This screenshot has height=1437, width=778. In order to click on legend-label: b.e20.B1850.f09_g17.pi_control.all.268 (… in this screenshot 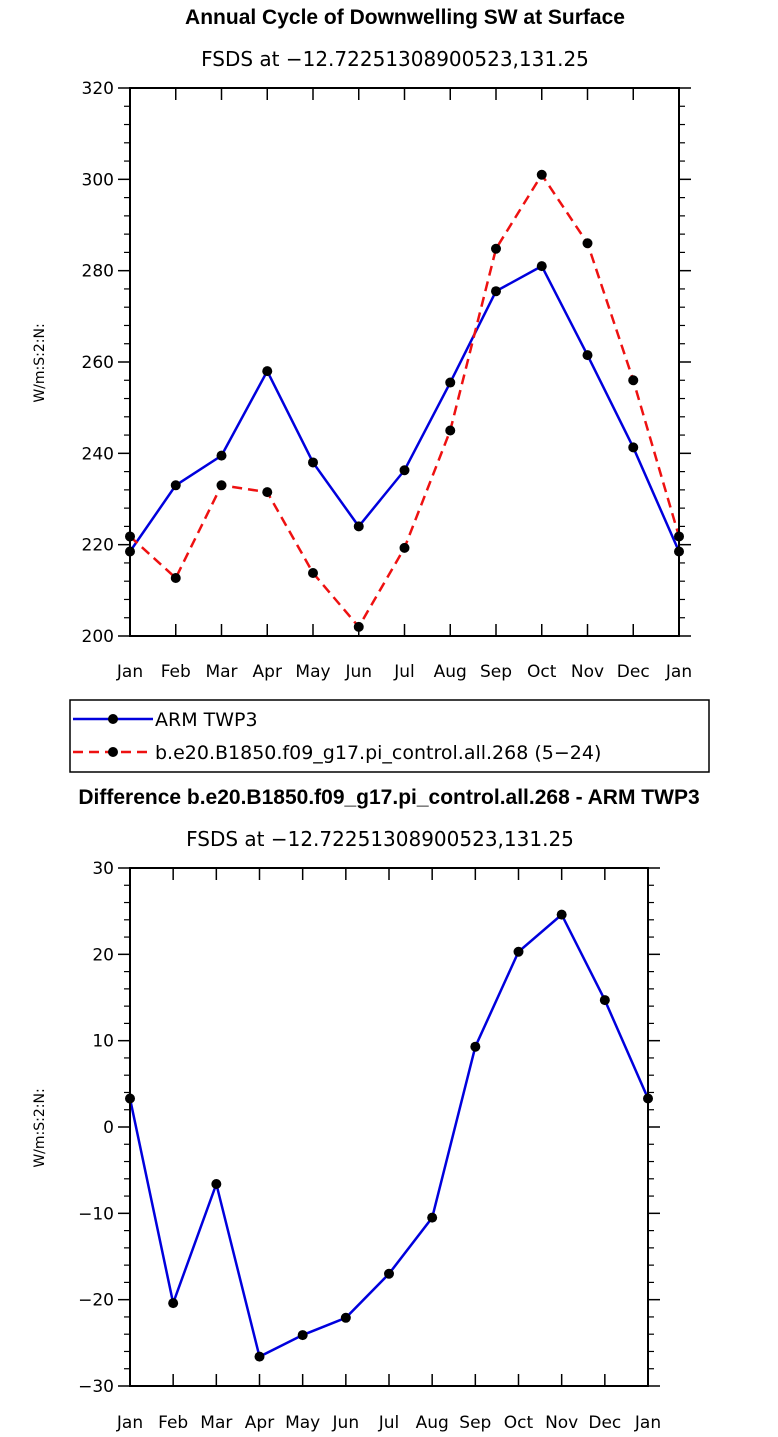, I will do `click(378, 753)`.